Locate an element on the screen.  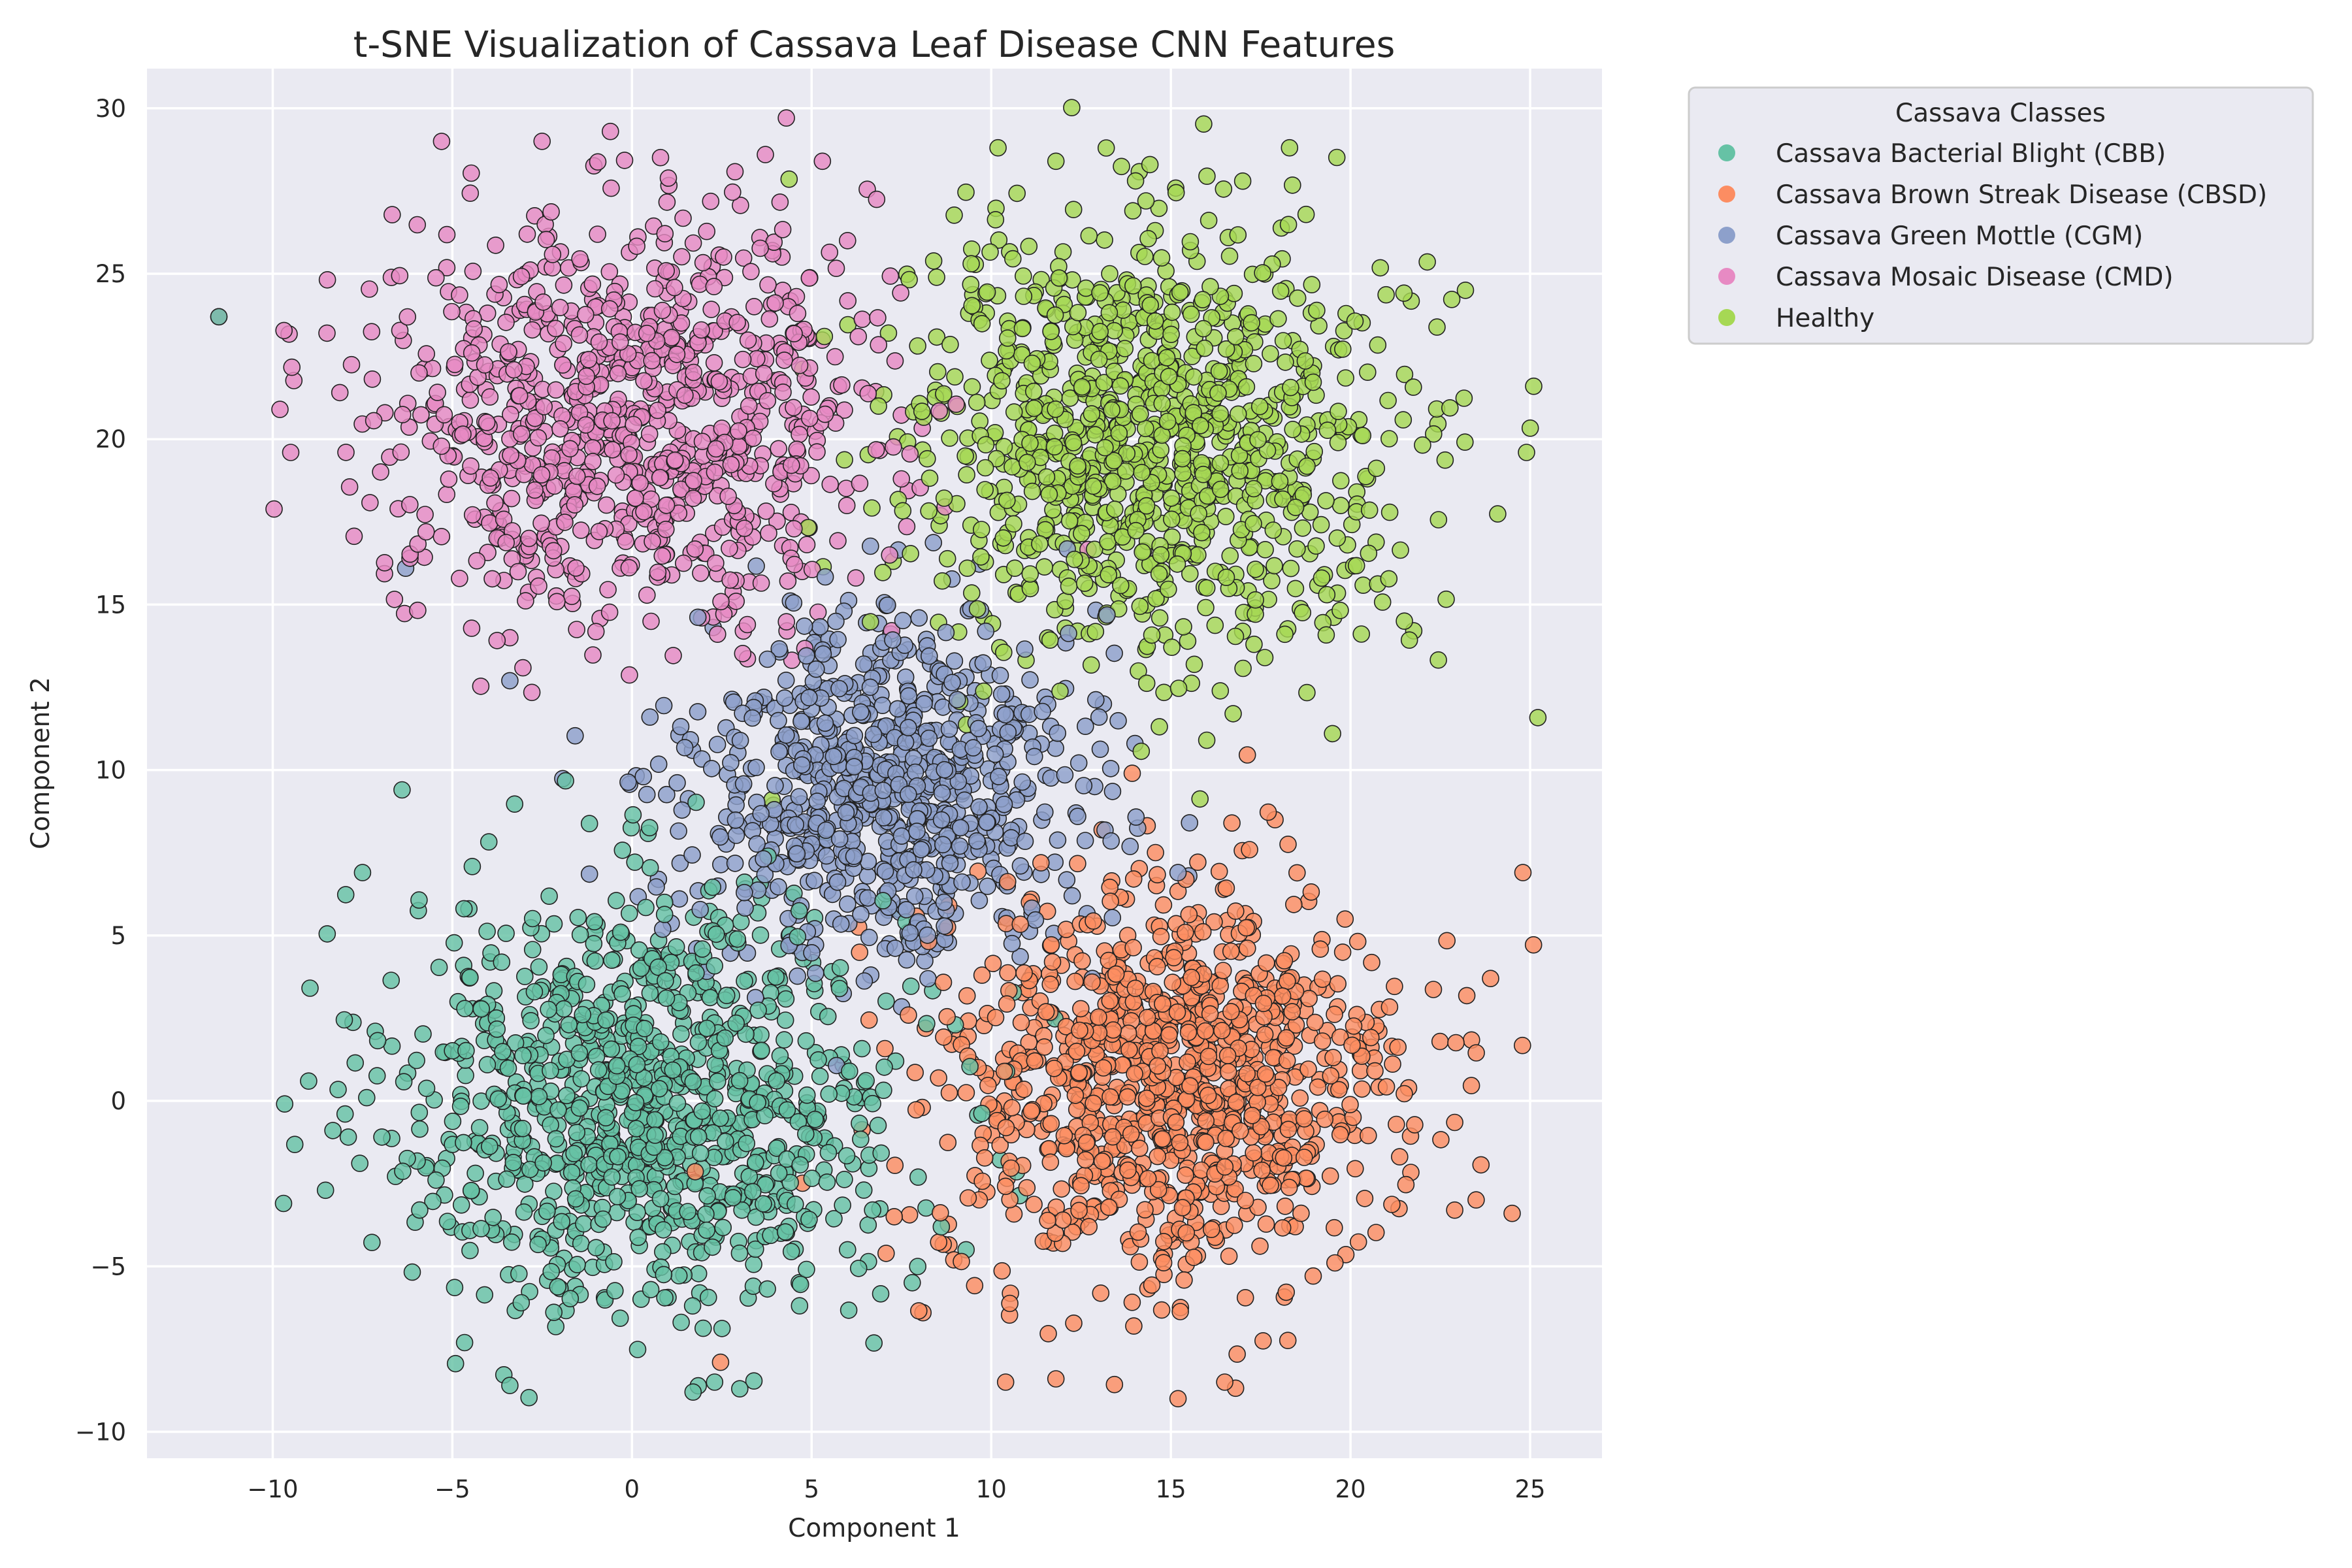
legend-label: Cassava Brown Streak Disease (CBSD) is located at coordinates (2021, 195).